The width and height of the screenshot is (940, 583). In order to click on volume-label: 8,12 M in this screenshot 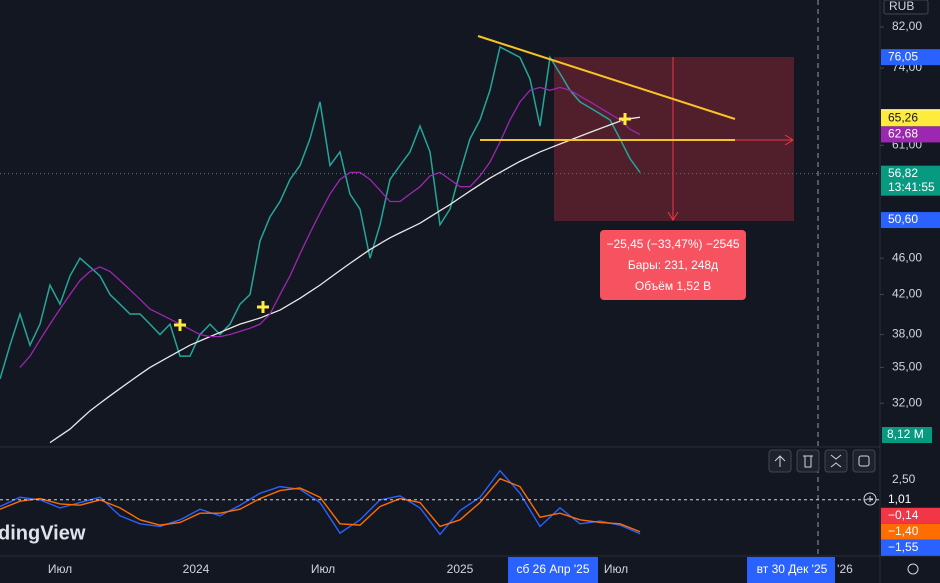, I will do `click(905, 434)`.